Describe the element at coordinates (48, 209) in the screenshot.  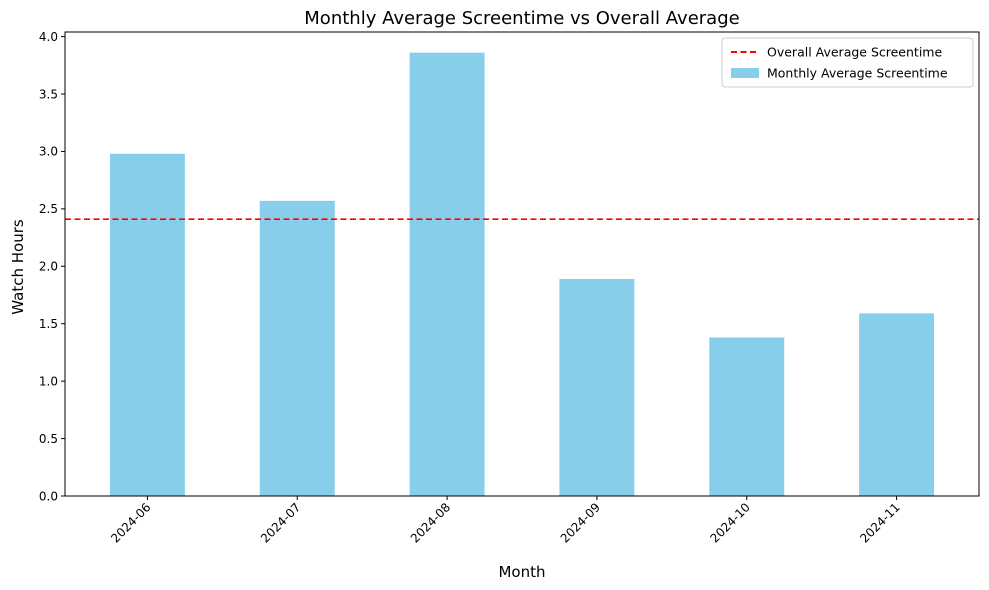
I see `y-tick-label: 2.5` at that location.